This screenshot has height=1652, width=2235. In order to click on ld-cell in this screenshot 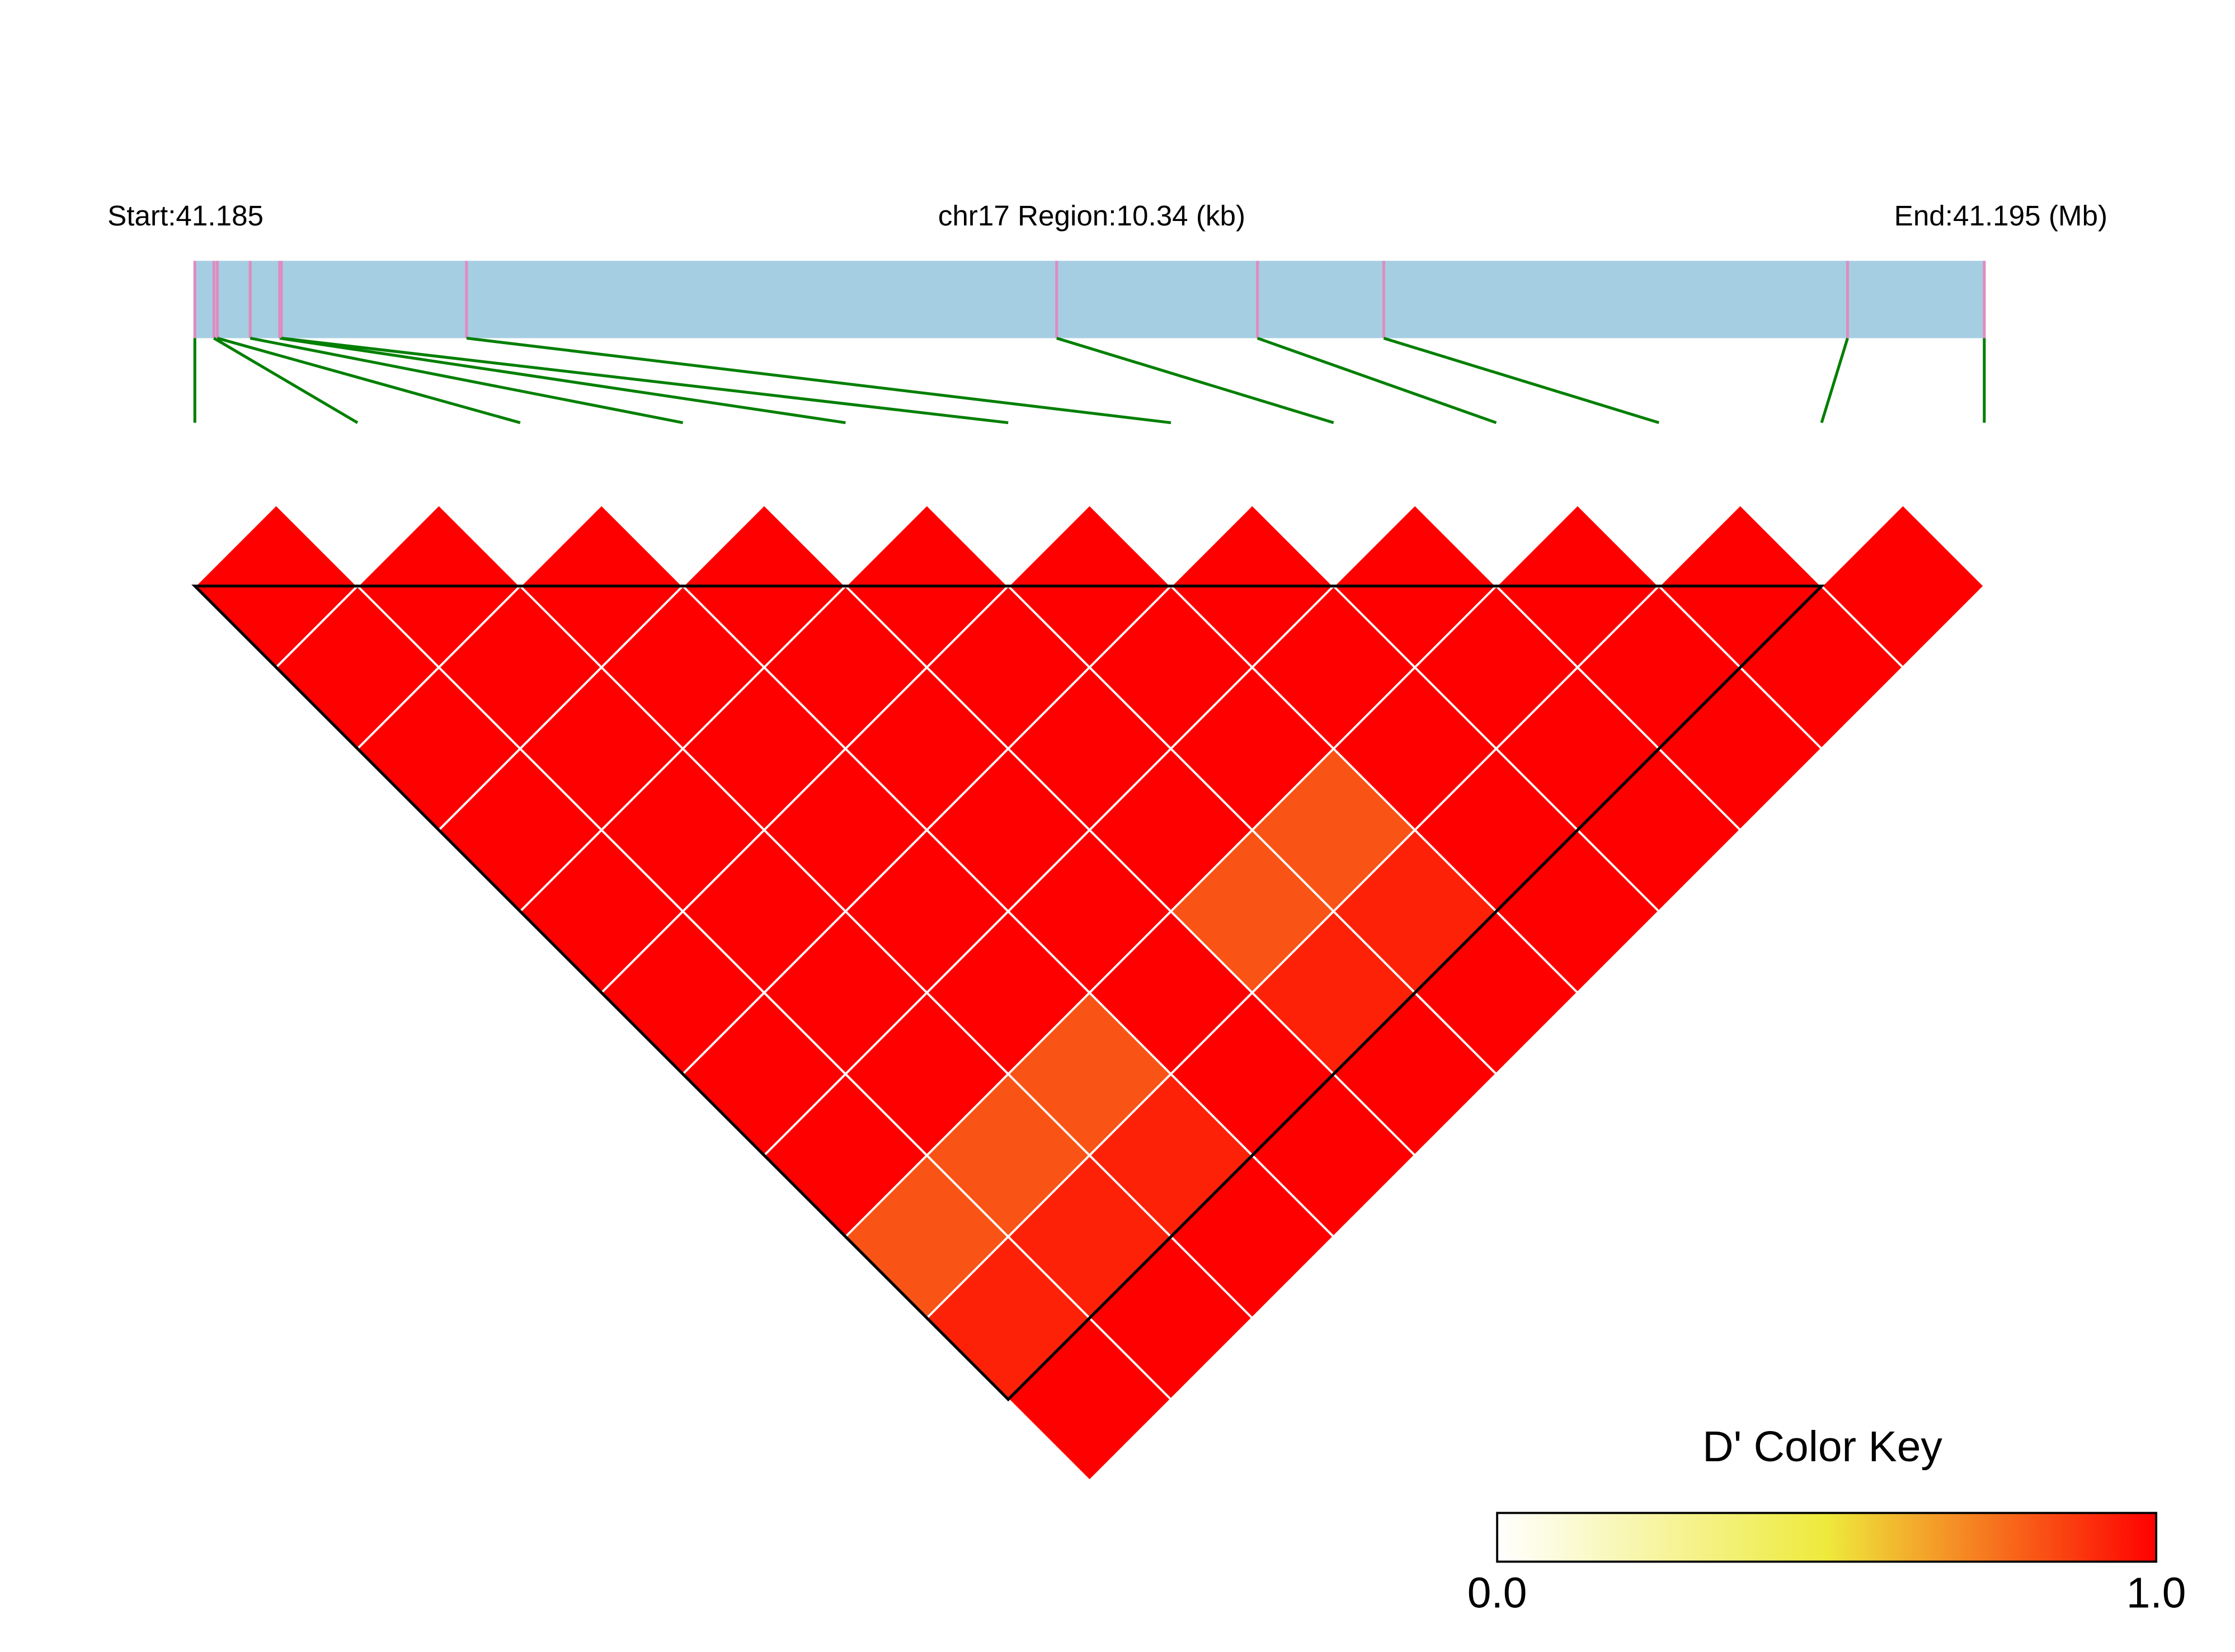, I will do `click(1903, 586)`.